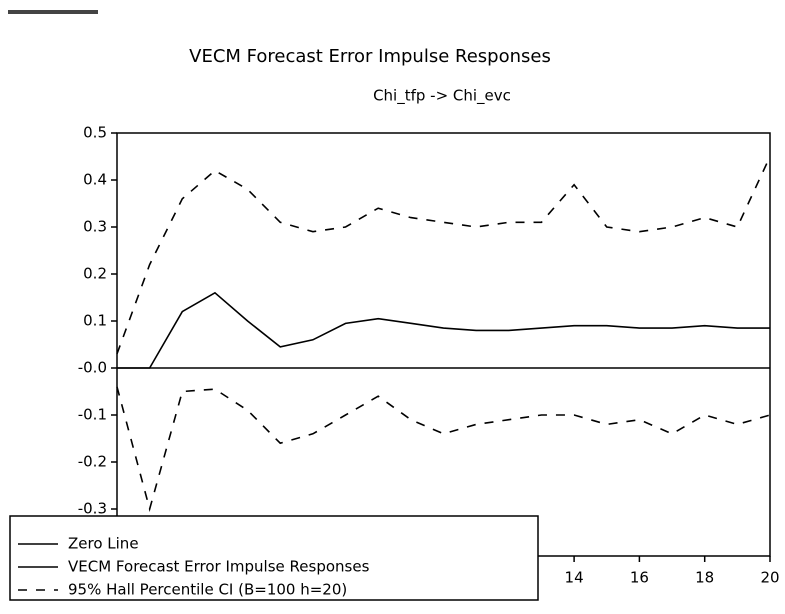 The width and height of the screenshot is (785, 614). Describe the element at coordinates (103, 544) in the screenshot. I see `legend-label: Zero Line` at that location.